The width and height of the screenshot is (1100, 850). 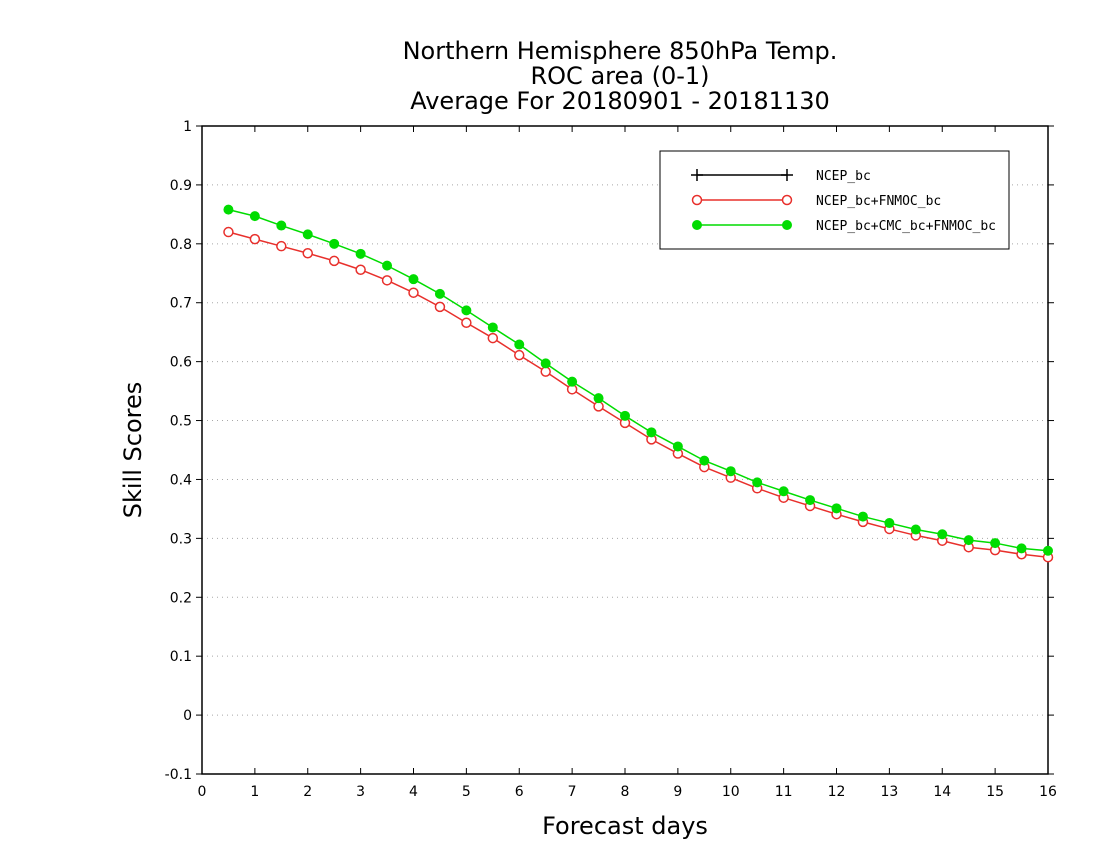 I want to click on x-tick-label: 9, so click(x=677, y=792).